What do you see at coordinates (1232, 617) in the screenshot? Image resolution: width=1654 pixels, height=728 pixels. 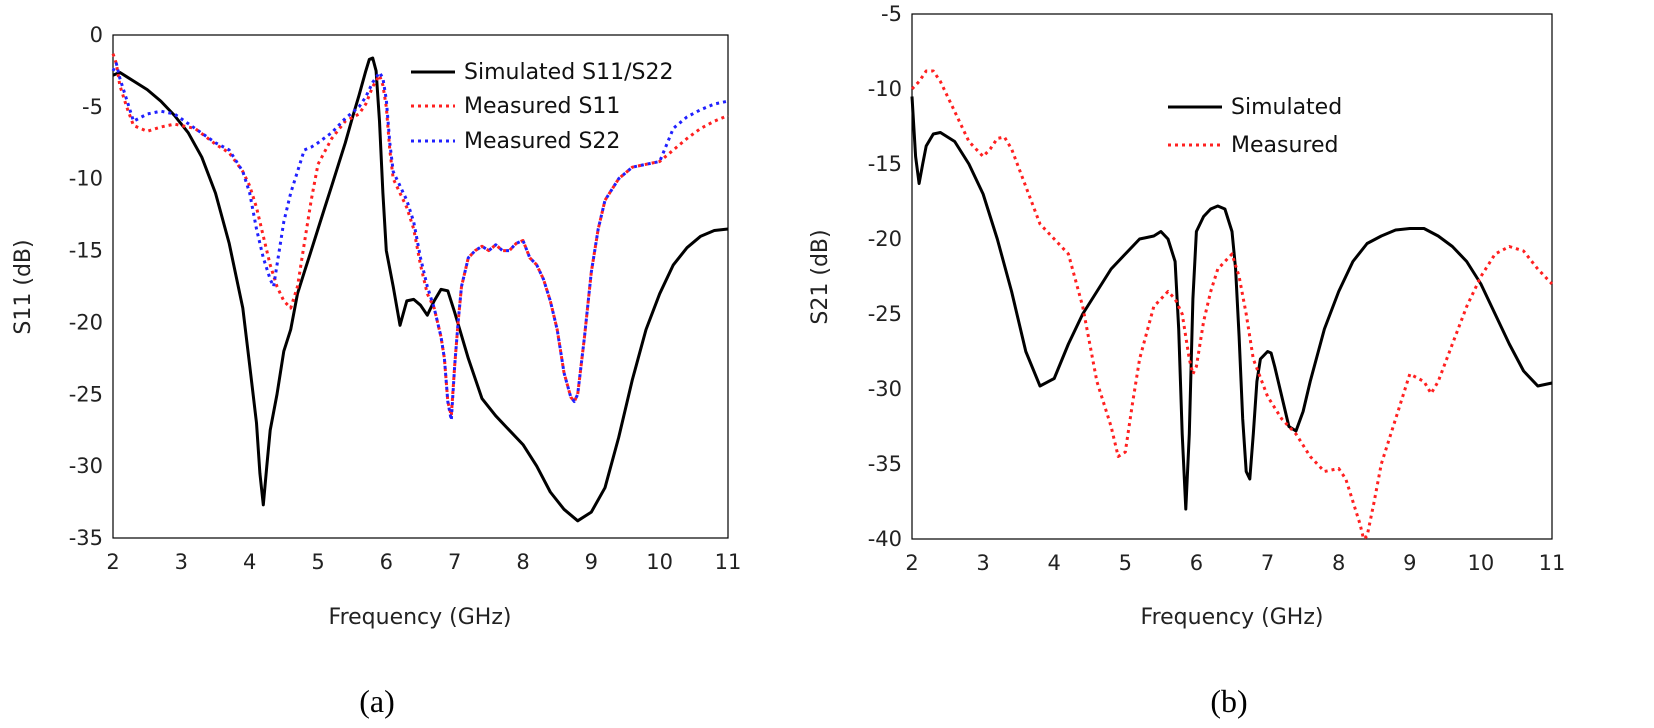 I see `x-axis-label-b: Frequency (GHz)` at bounding box center [1232, 617].